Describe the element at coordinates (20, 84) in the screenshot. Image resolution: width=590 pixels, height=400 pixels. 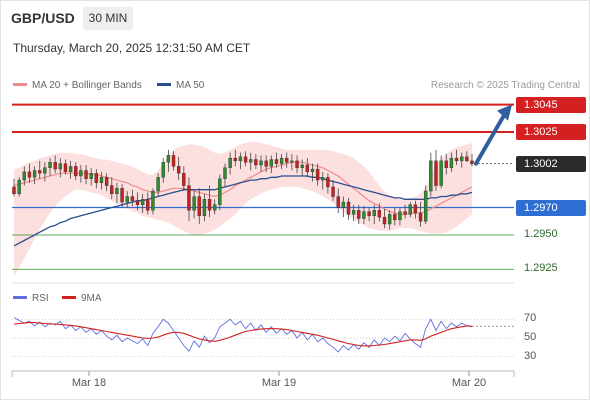
I see `bollinger-swatch` at that location.